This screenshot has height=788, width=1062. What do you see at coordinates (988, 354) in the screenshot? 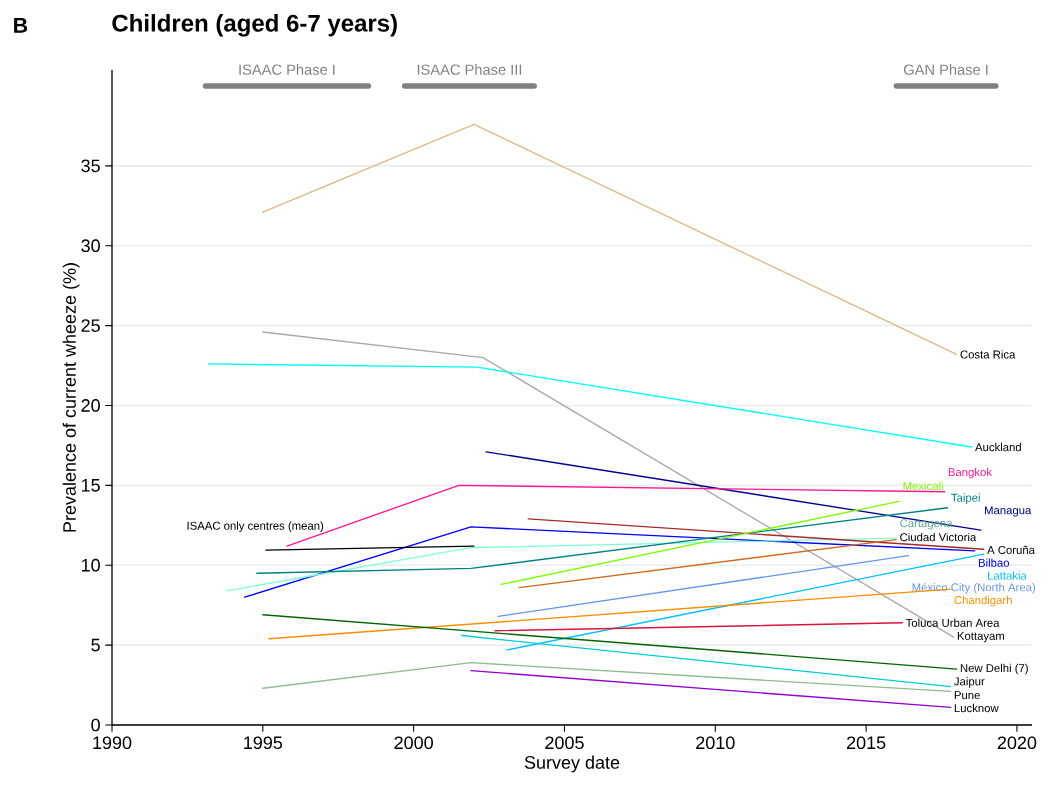
I see `series-label: Costa Rica` at bounding box center [988, 354].